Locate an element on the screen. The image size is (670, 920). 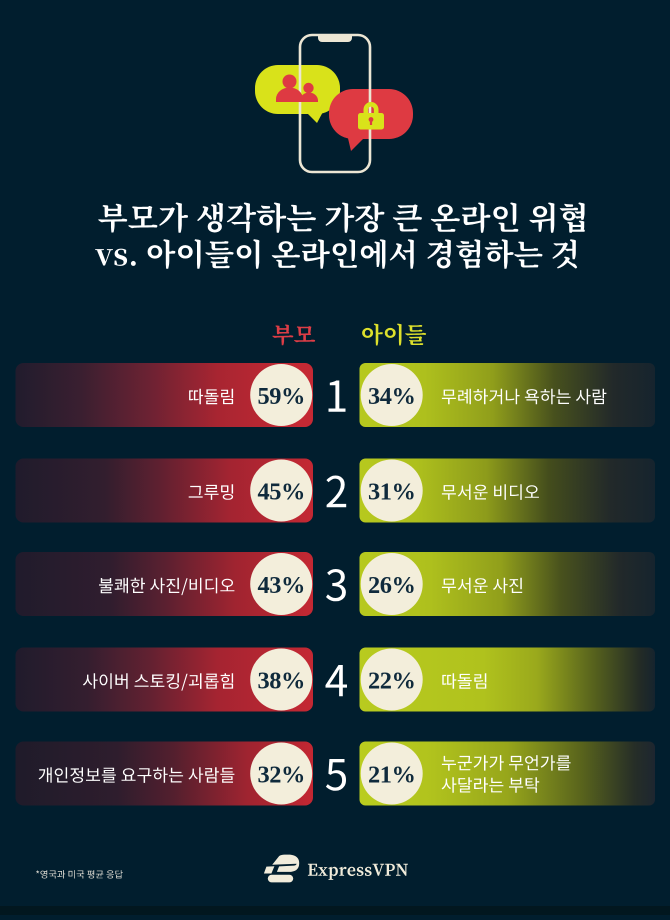
svg-text: 45% is located at coordinates (281, 492).